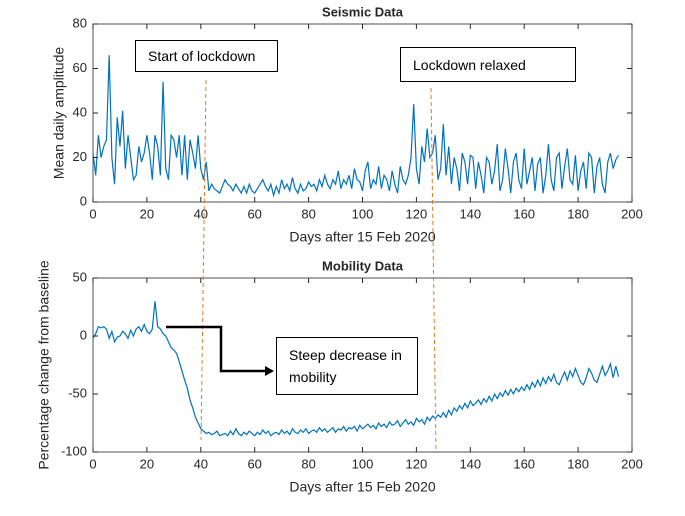 The height and width of the screenshot is (516, 685). Describe the element at coordinates (347, 366) in the screenshot. I see `annotation: Steep decrease in mobility` at that location.